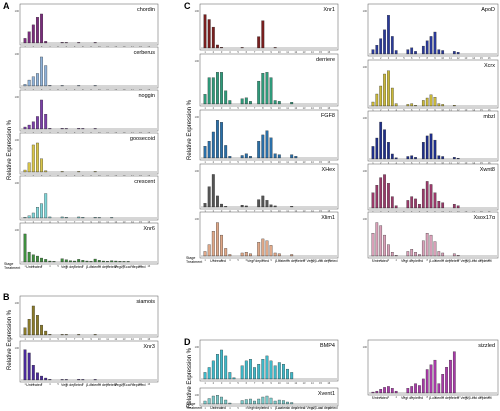  Describe the element at coordinates (263, 383) in the screenshot. I see `tick-label: 8` at that location.